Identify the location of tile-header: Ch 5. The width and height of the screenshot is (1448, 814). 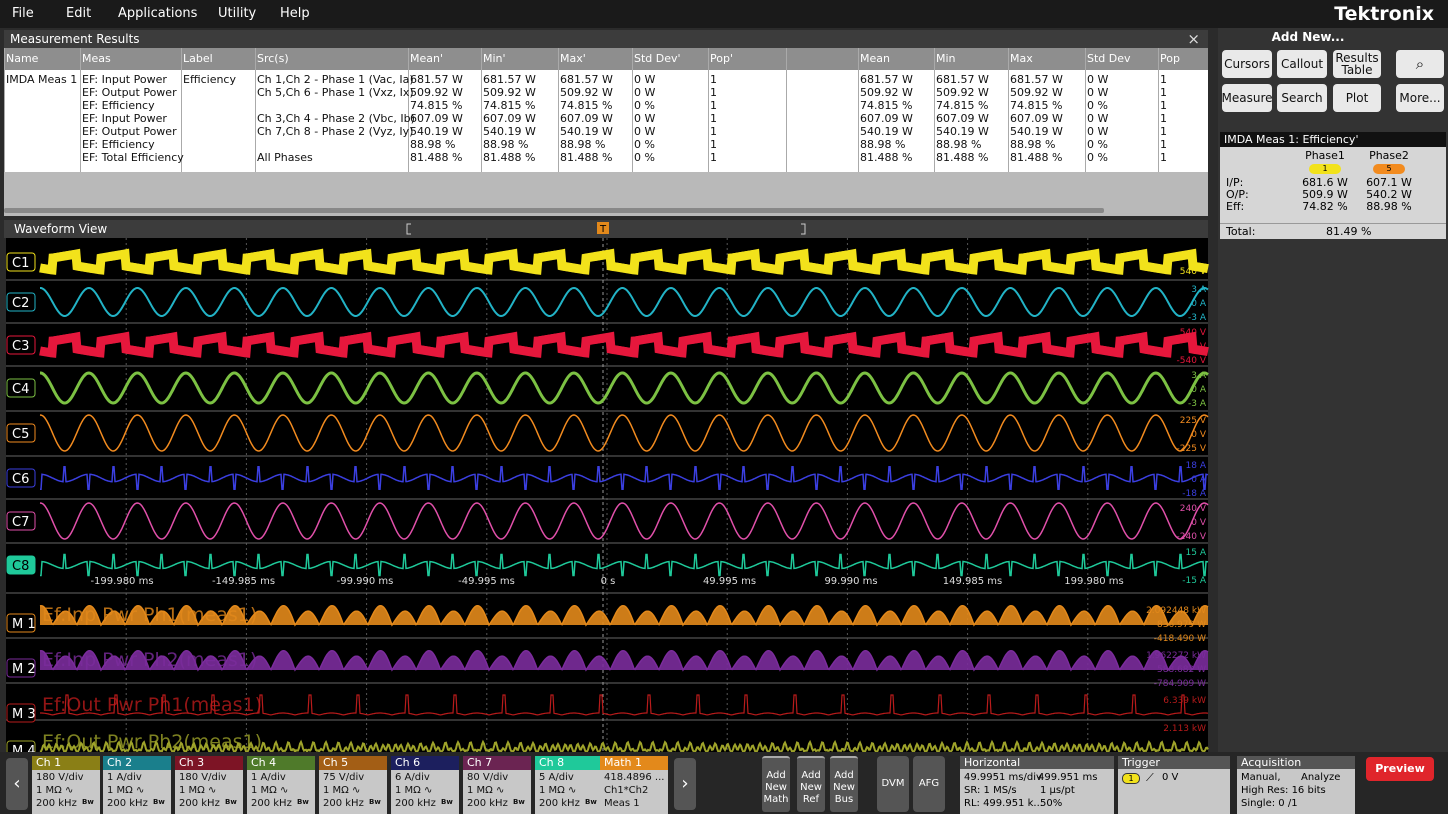
(353, 763).